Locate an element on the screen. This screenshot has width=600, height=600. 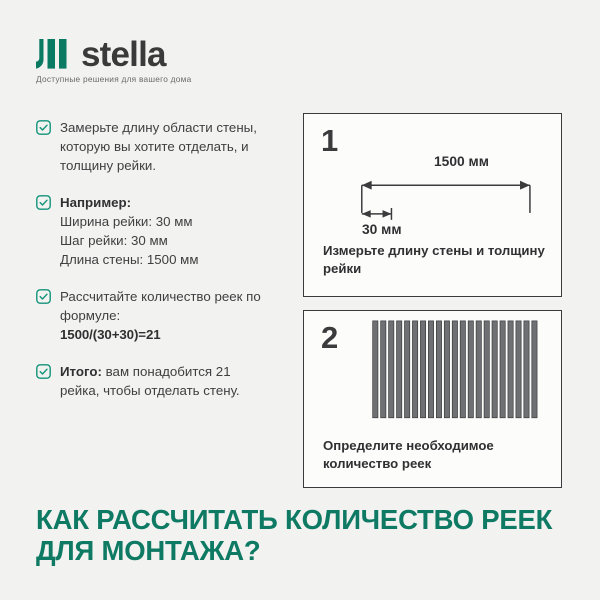
brand-logo: stella Доступные решения для вашего дома is located at coordinates (196, 58).